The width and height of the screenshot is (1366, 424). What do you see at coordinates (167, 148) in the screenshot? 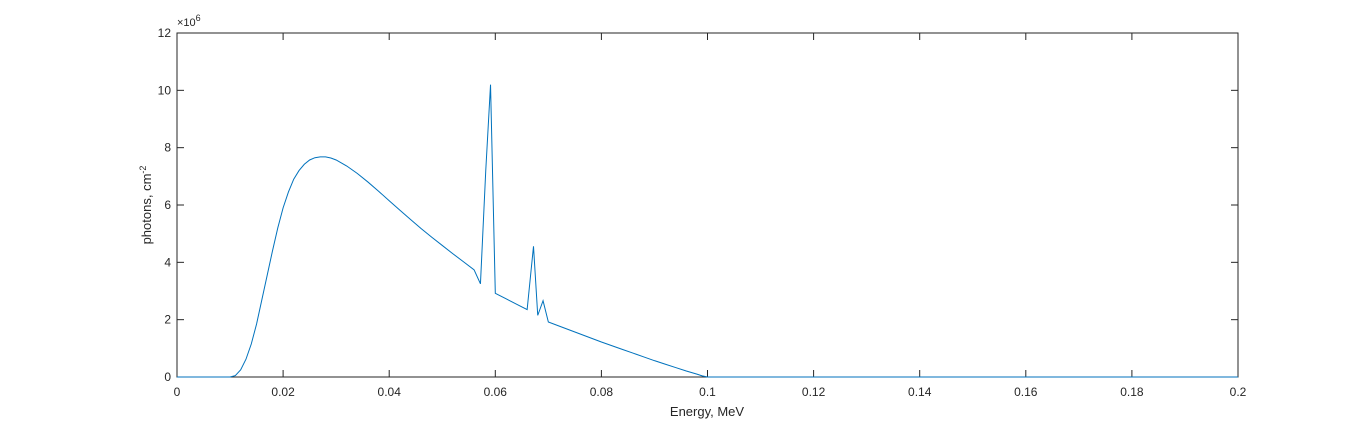
I see `y-tick-label: 8` at bounding box center [167, 148].